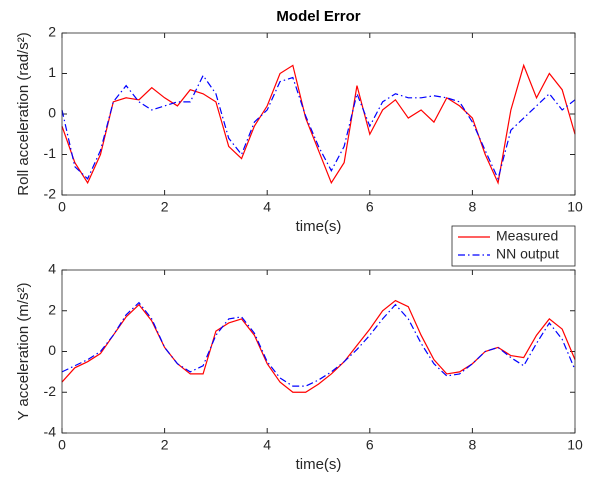 This screenshot has width=593, height=481. I want to click on legend-label: Measured, so click(527, 236).